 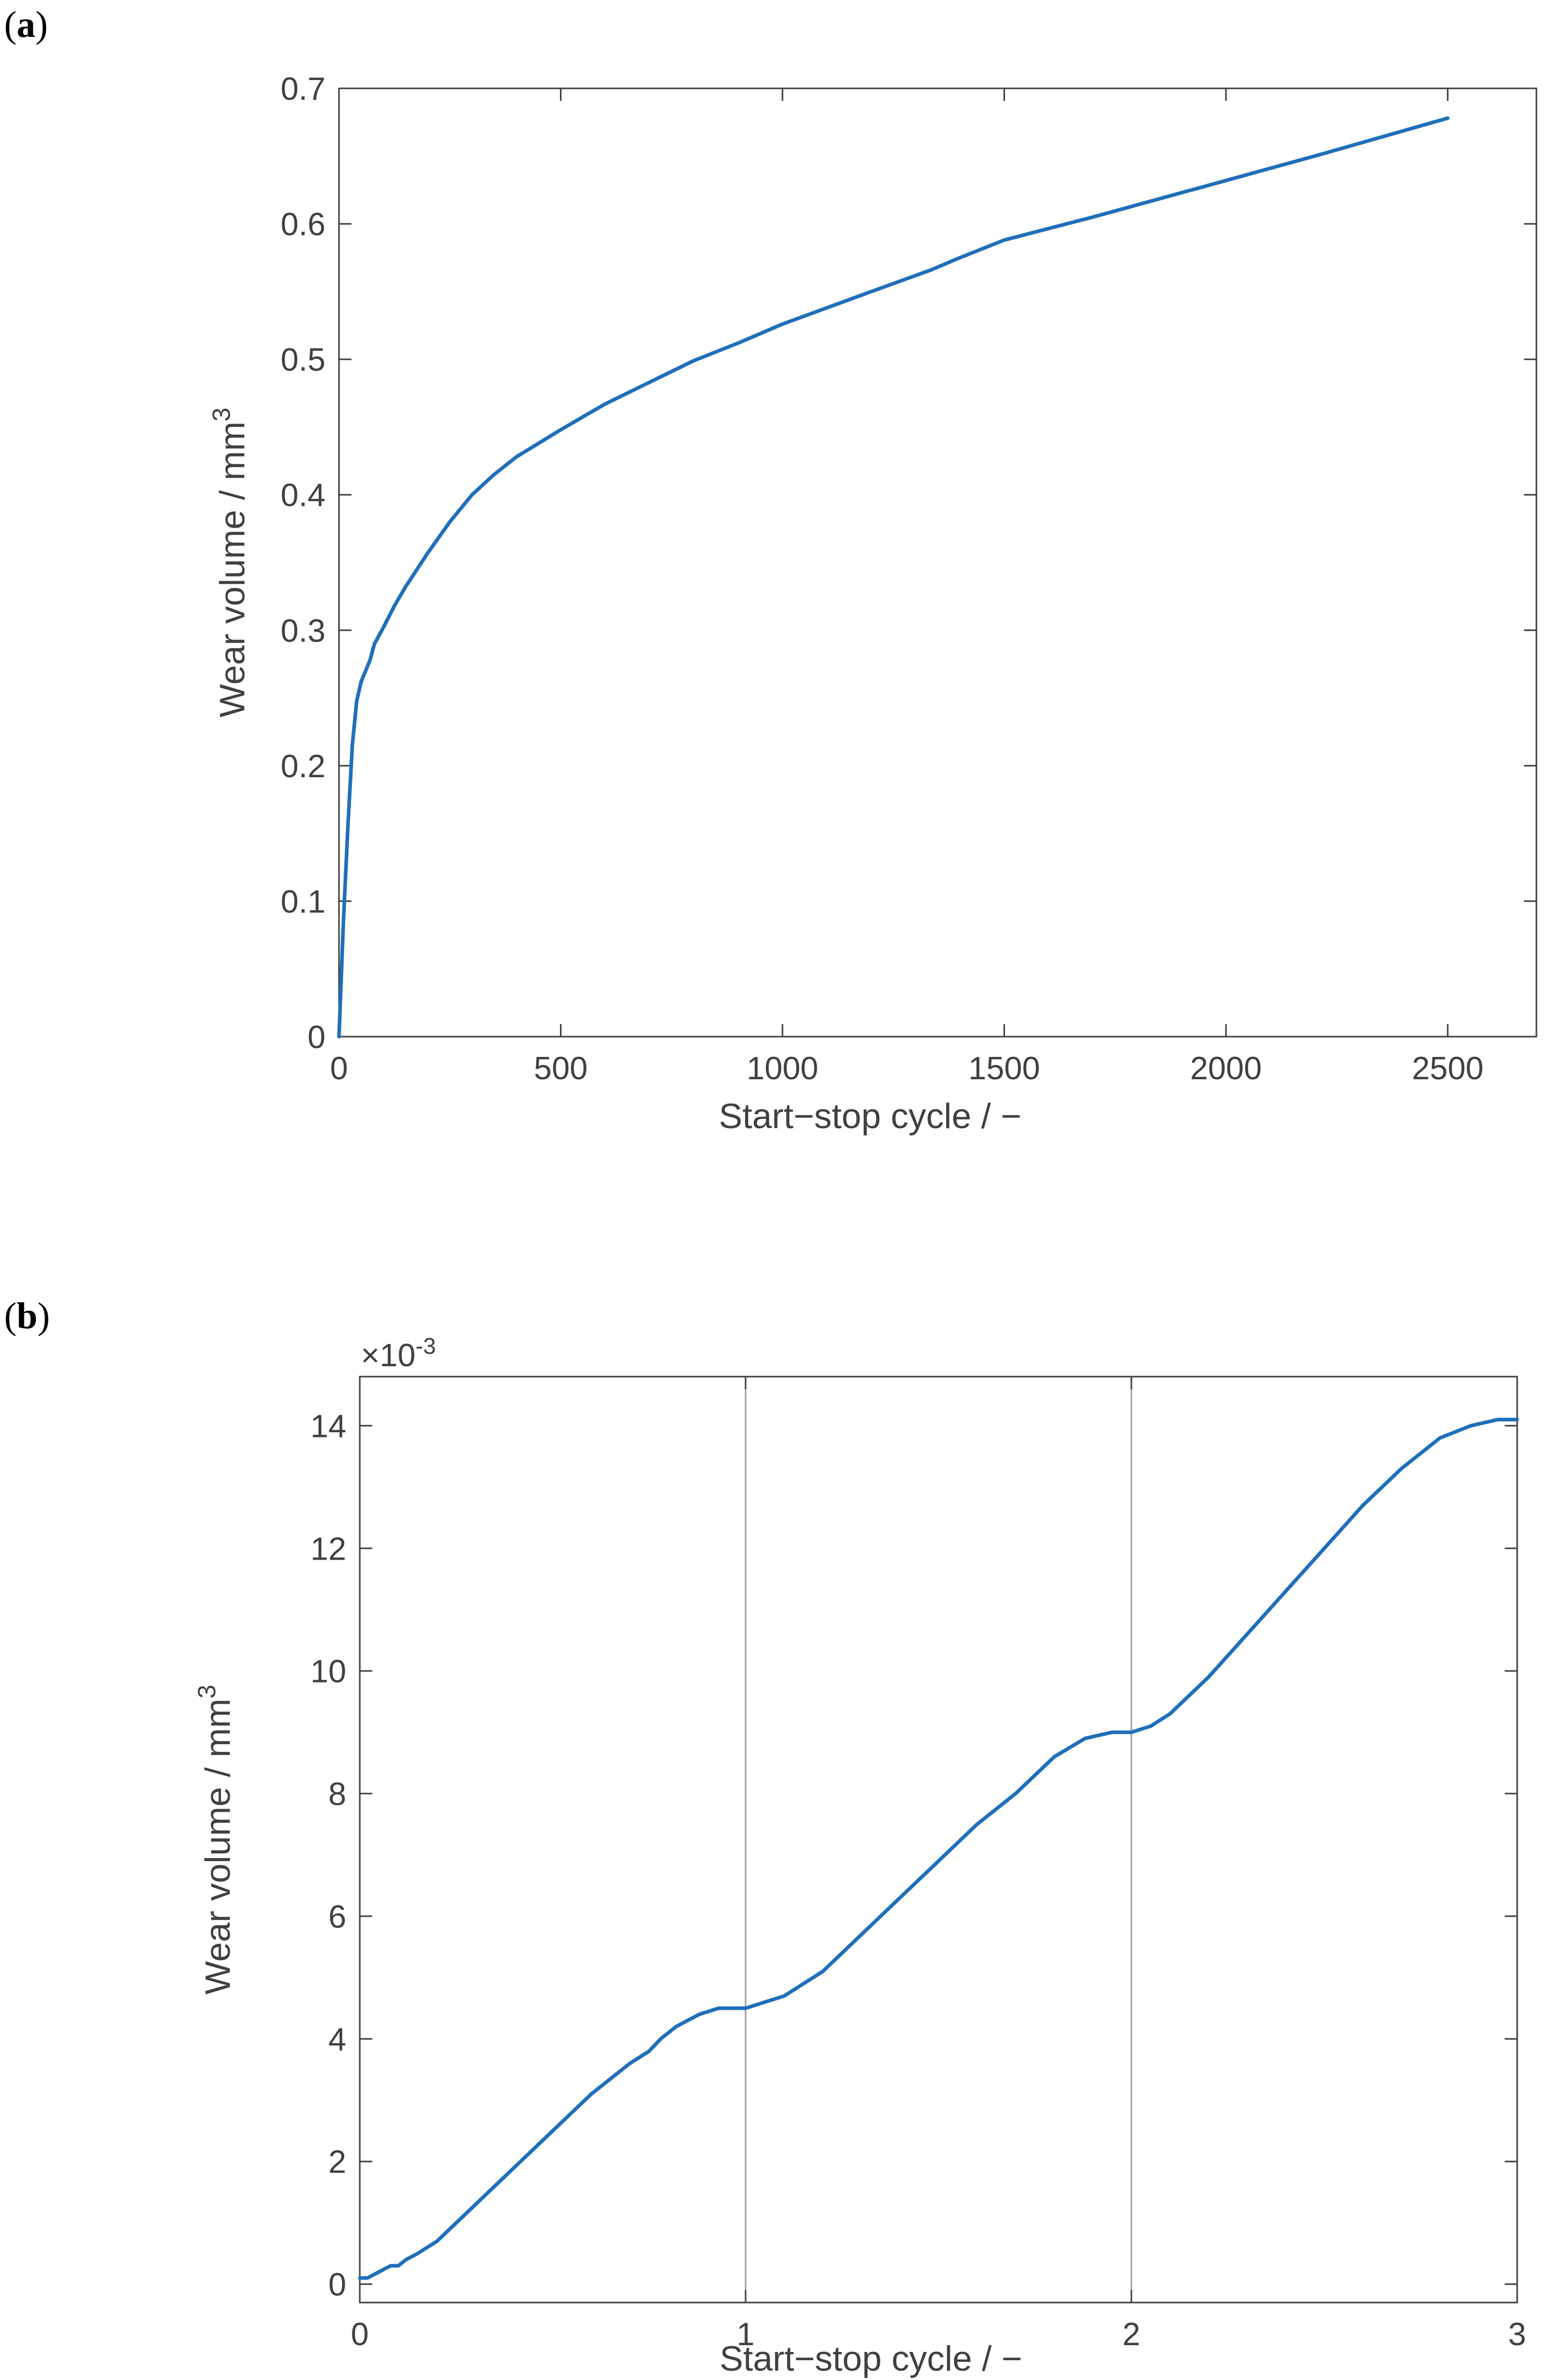 What do you see at coordinates (337, 1794) in the screenshot?
I see `chart-b-y-tick-label-4: 8` at bounding box center [337, 1794].